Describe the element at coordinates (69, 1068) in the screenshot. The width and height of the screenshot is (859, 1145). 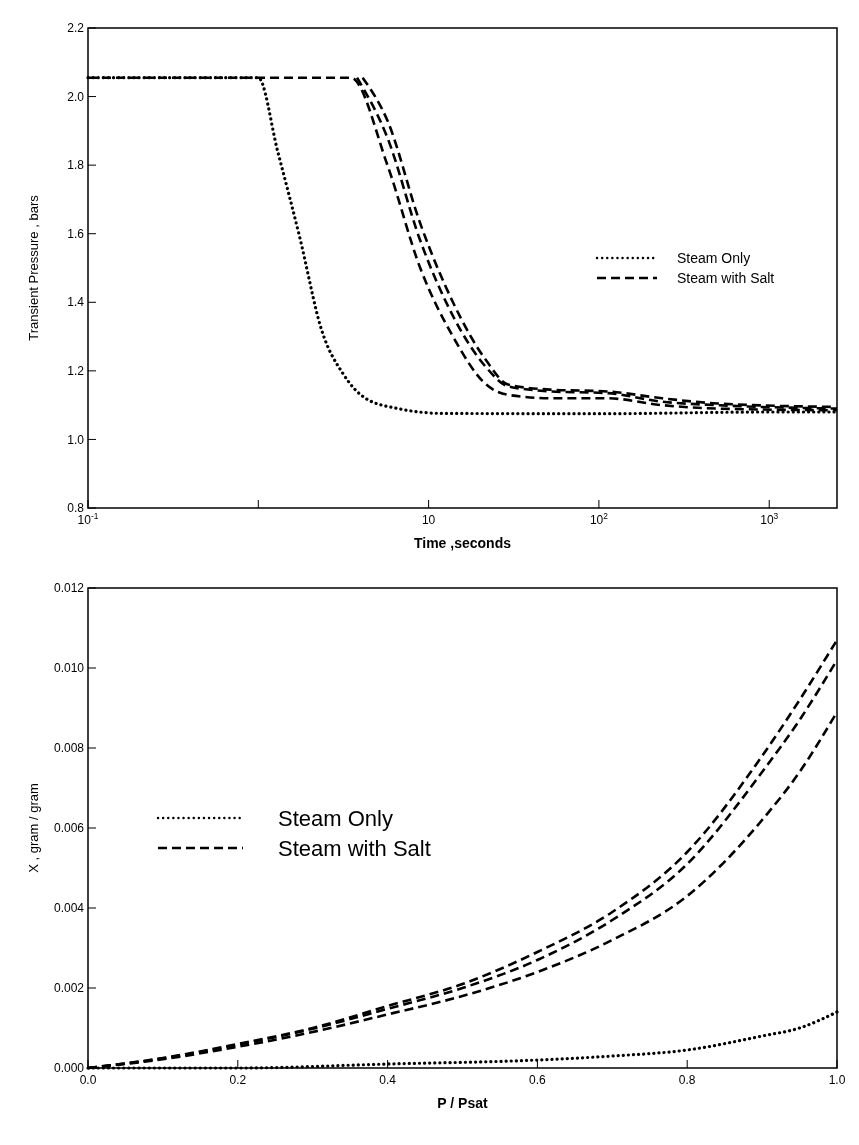
I see `y-tick-label: 0.000` at that location.